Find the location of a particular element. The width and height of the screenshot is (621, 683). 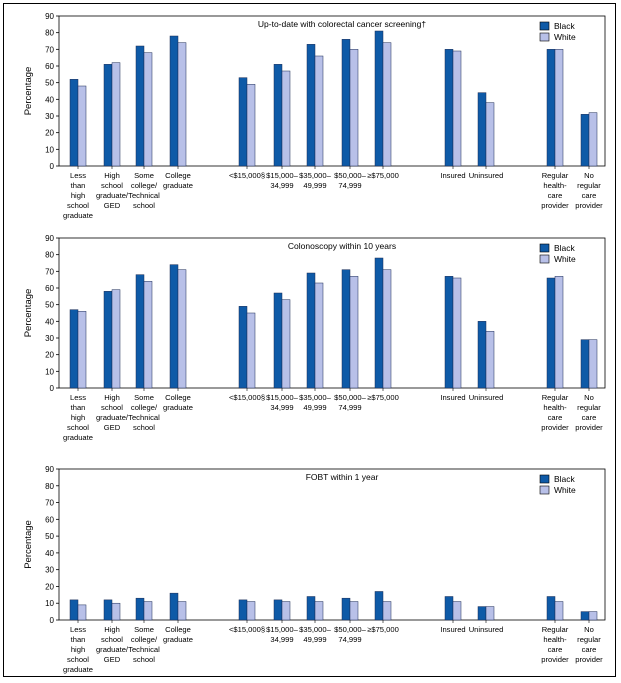

x-tick-label-line: $35,000– is located at coordinates (315, 629).